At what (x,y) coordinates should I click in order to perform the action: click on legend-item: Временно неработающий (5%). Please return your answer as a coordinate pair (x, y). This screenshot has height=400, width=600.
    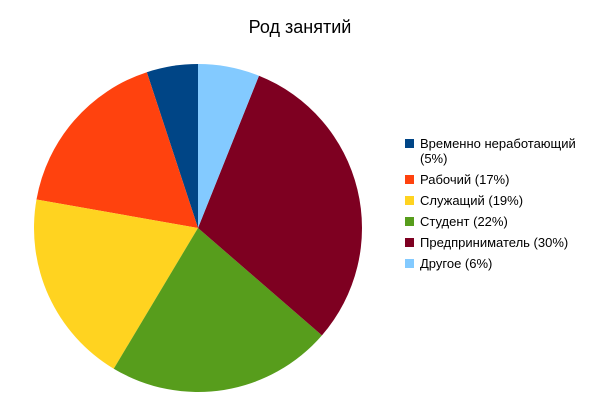
    Looking at the image, I should click on (494, 151).